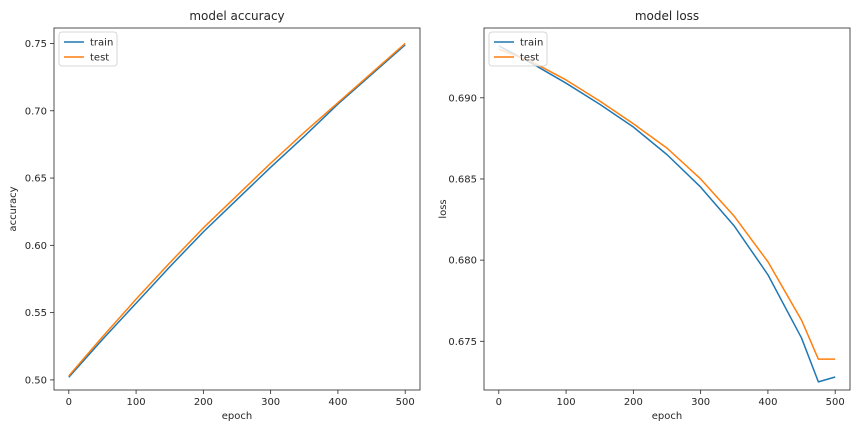 This screenshot has width=864, height=432. What do you see at coordinates (36, 246) in the screenshot?
I see `y-tick-label: 0.60` at bounding box center [36, 246].